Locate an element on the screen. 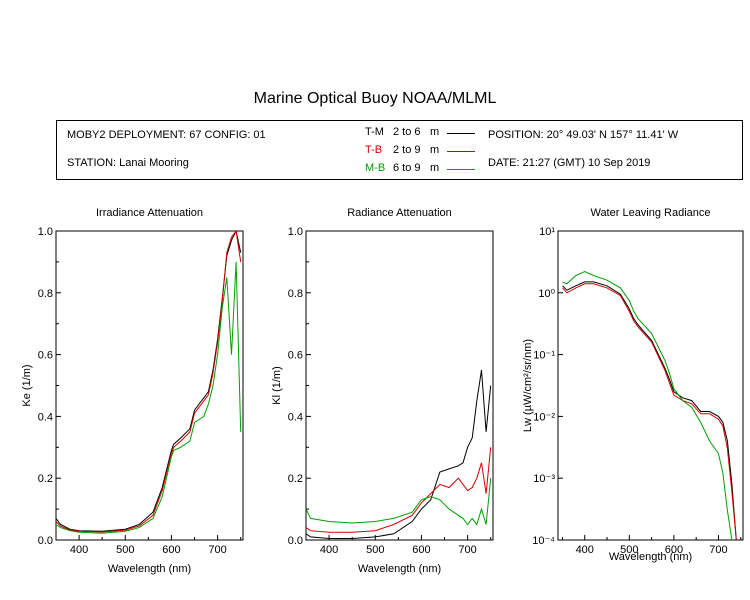 The image size is (750, 600). deployment-text: MOBY2 DEPLOYMENT: 67 CONFIG: 01 is located at coordinates (166, 135).